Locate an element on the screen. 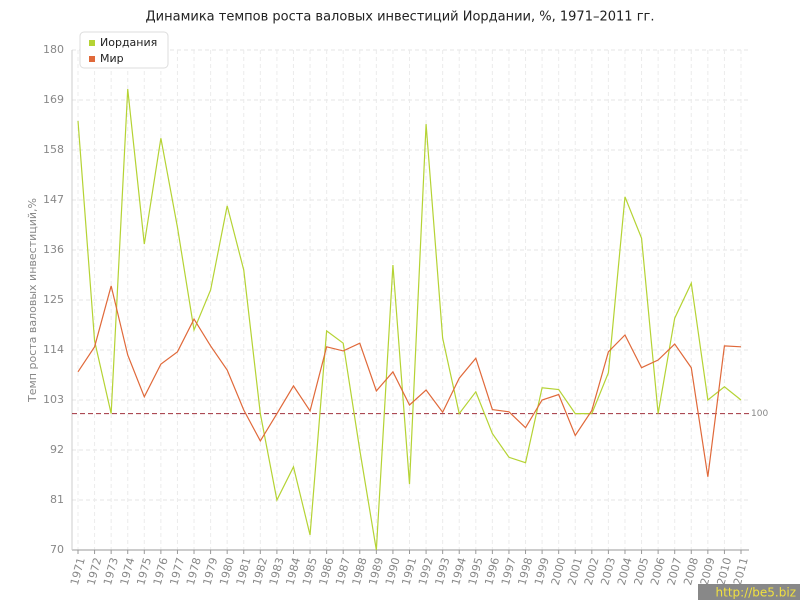 The height and width of the screenshot is (600, 800). legend-label: Иордания is located at coordinates (128, 42).